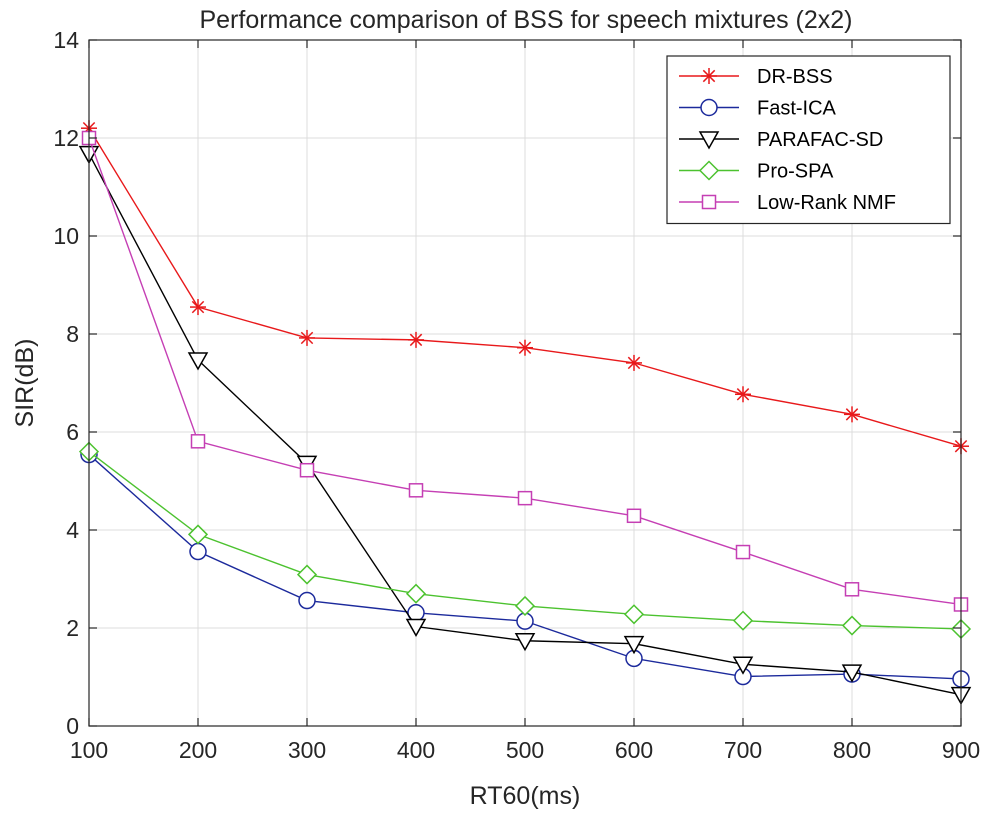  Describe the element at coordinates (525, 796) in the screenshot. I see `x-axis-title: RT60(ms)` at that location.